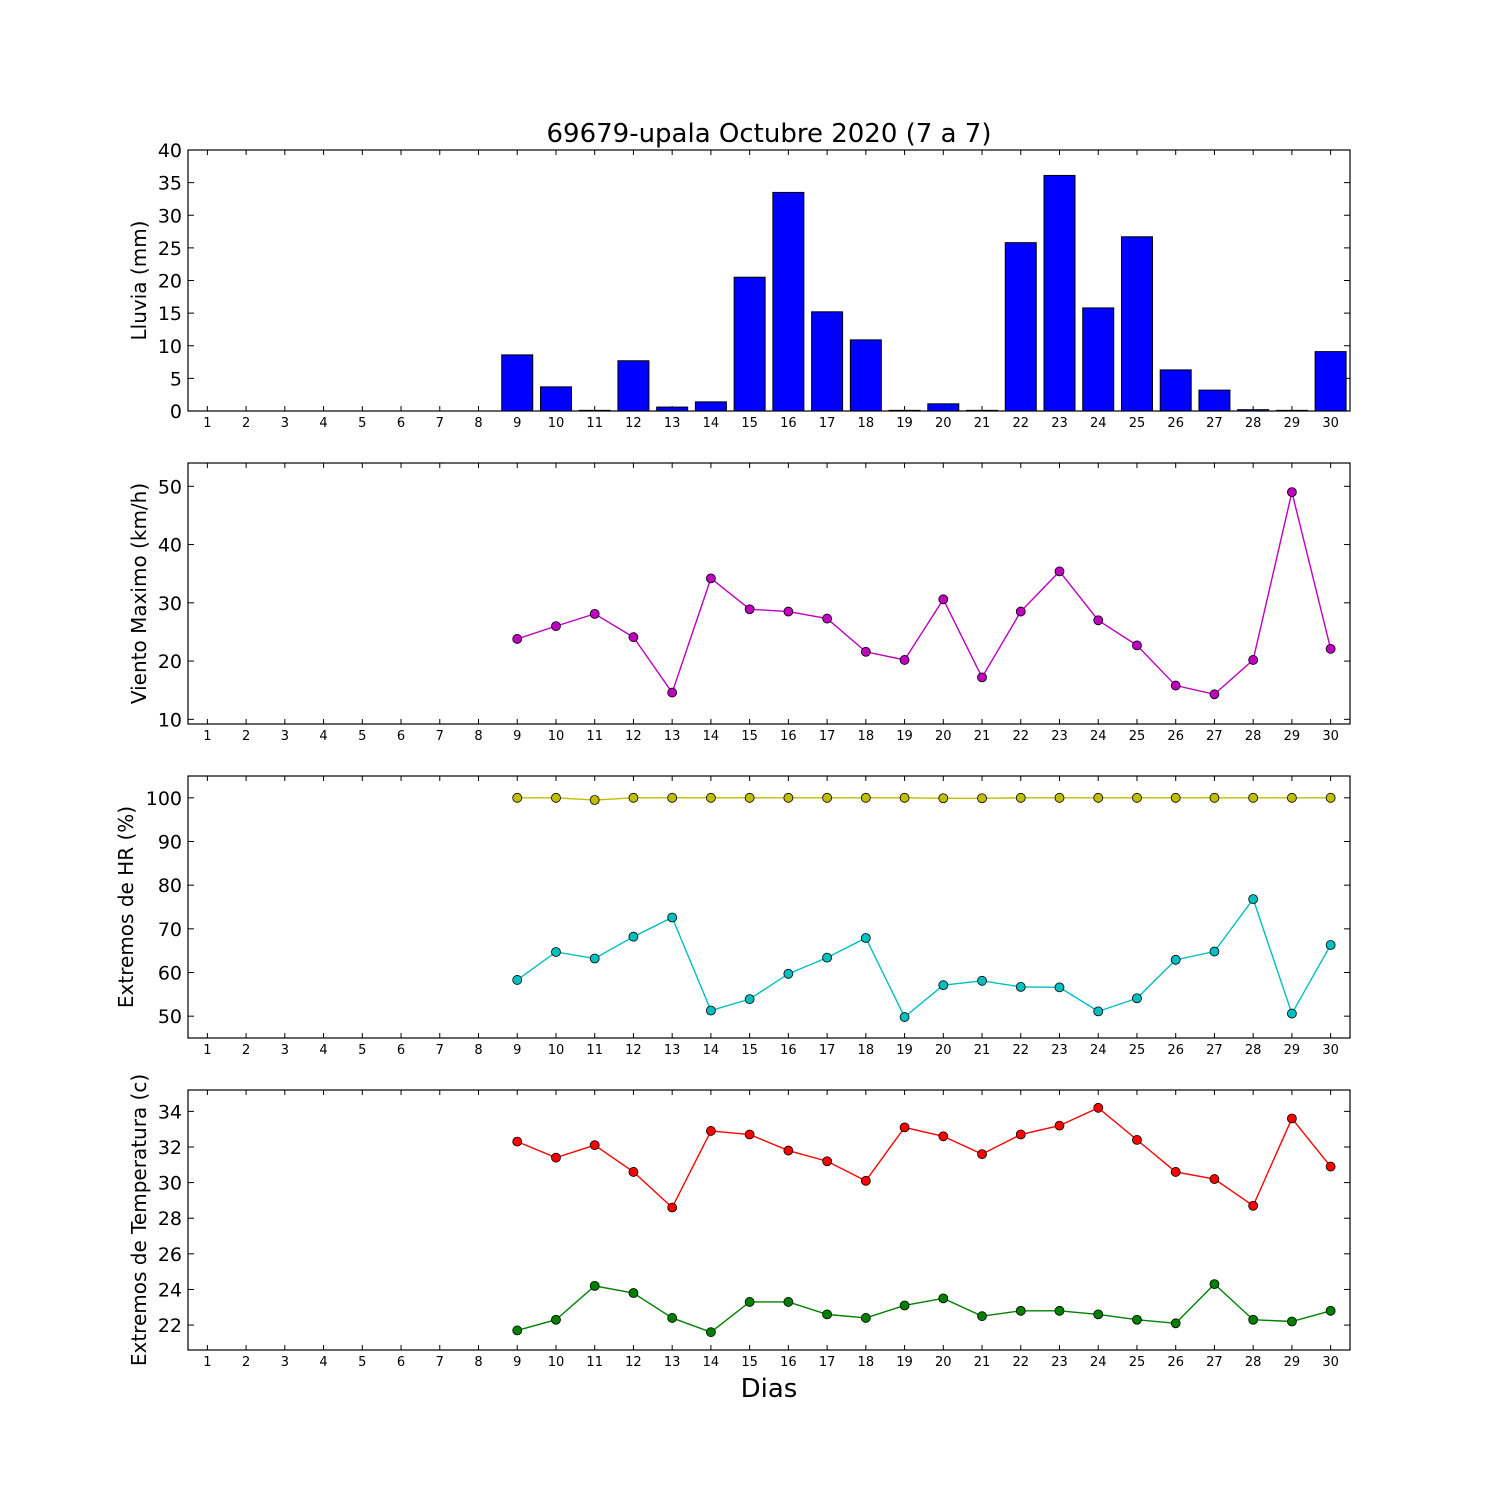 This screenshot has width=1500, height=1500. I want to click on y-tick-label: 22, so click(170, 1326).